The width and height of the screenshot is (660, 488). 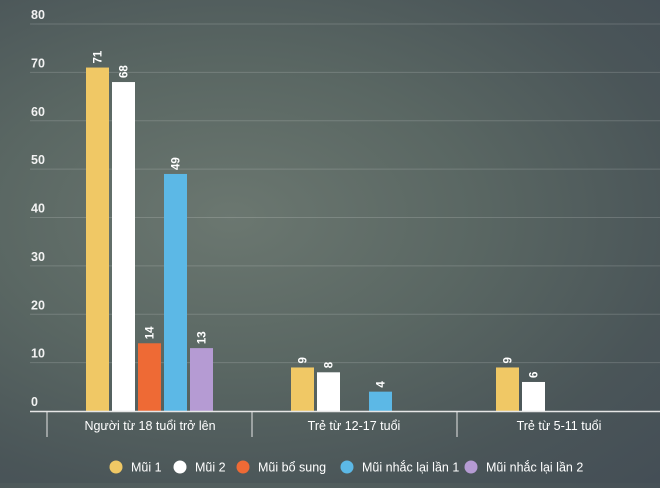 What do you see at coordinates (535, 375) in the screenshot?
I see `data-label: 6` at bounding box center [535, 375].